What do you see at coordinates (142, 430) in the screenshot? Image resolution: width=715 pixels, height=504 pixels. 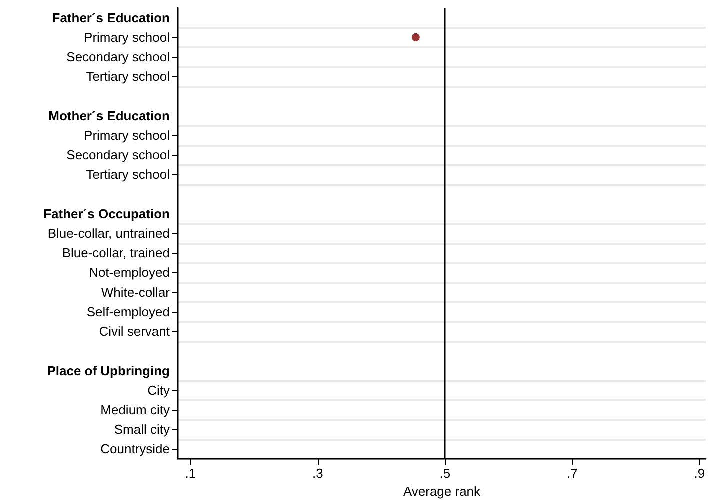 I see `y-tick-label: Small city` at bounding box center [142, 430].